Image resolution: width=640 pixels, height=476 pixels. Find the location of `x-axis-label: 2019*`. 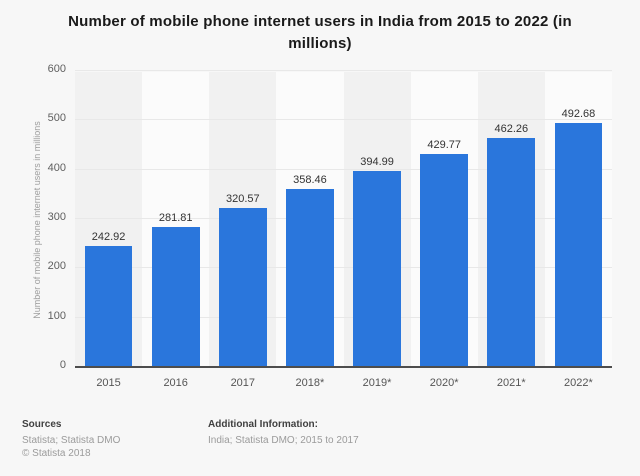

x-axis-label: 2019* is located at coordinates (377, 383).